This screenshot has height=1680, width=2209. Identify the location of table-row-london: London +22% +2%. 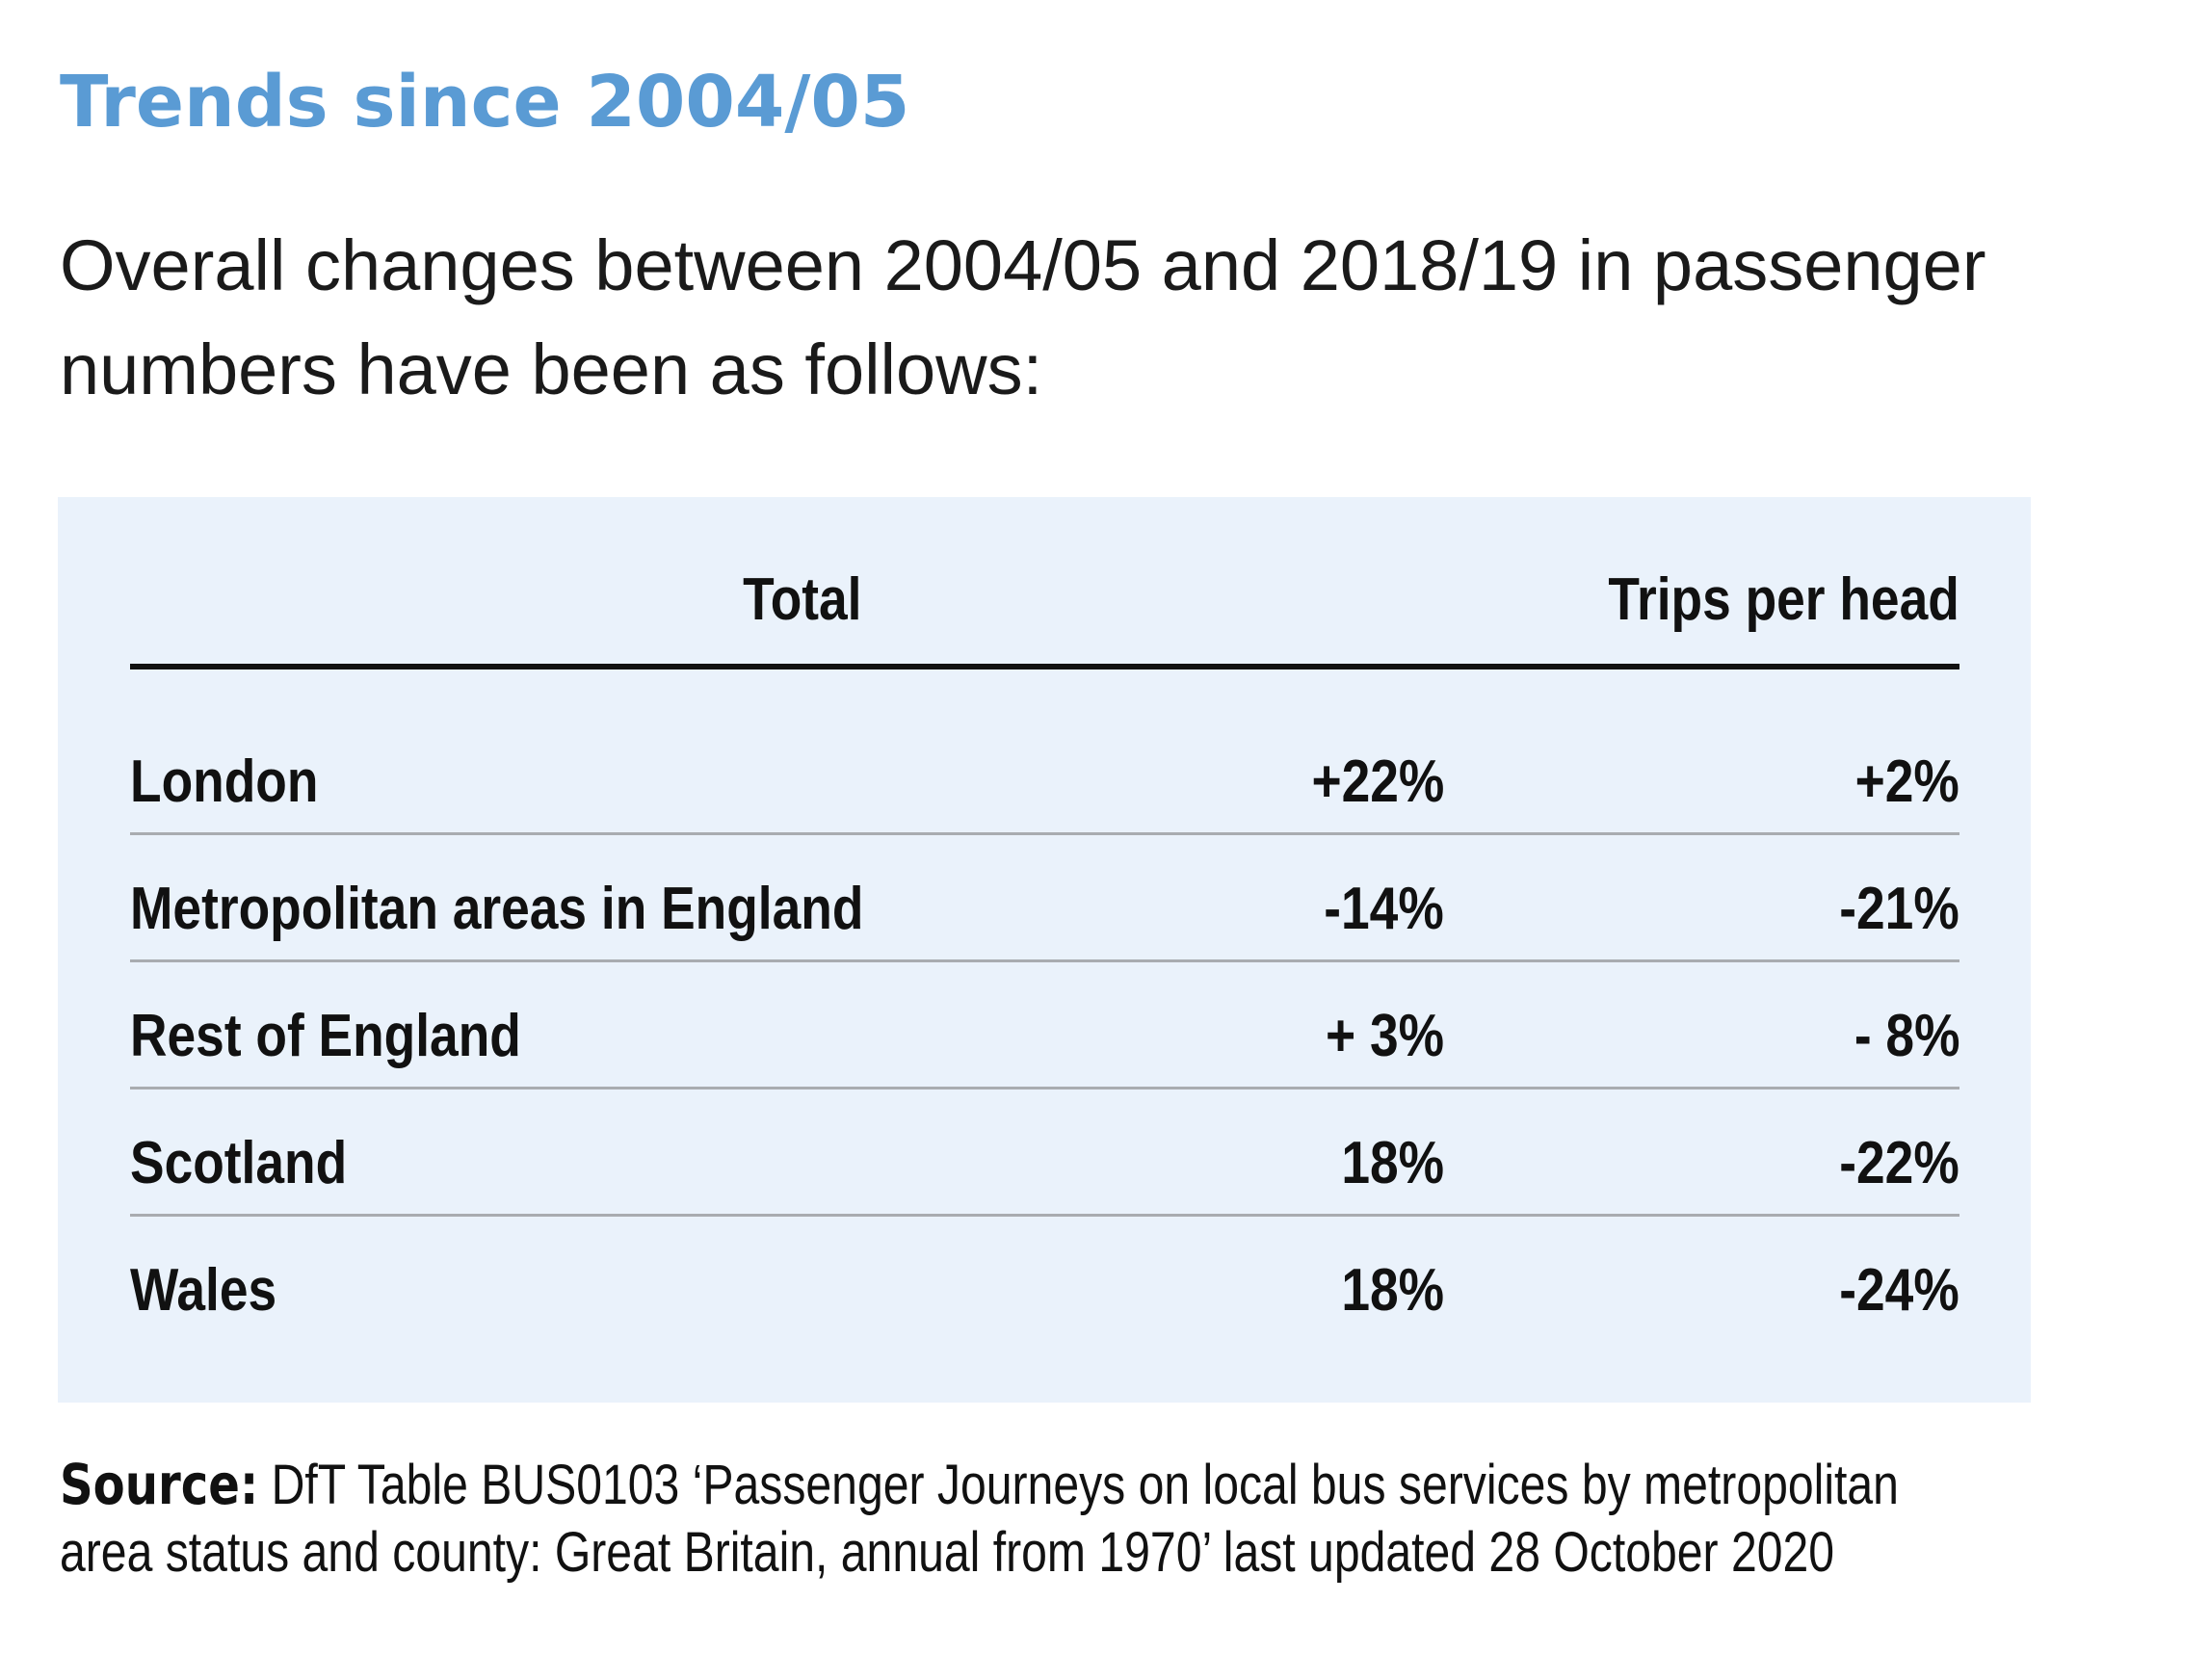
(1044, 772).